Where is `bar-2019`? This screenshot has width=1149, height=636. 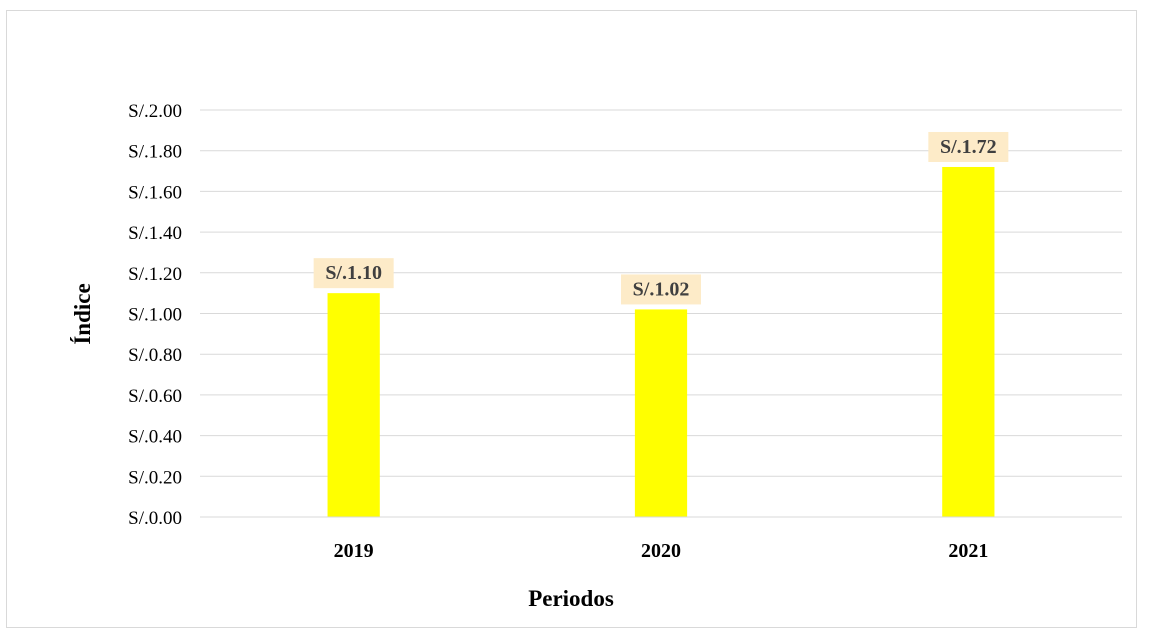 bar-2019 is located at coordinates (353, 405).